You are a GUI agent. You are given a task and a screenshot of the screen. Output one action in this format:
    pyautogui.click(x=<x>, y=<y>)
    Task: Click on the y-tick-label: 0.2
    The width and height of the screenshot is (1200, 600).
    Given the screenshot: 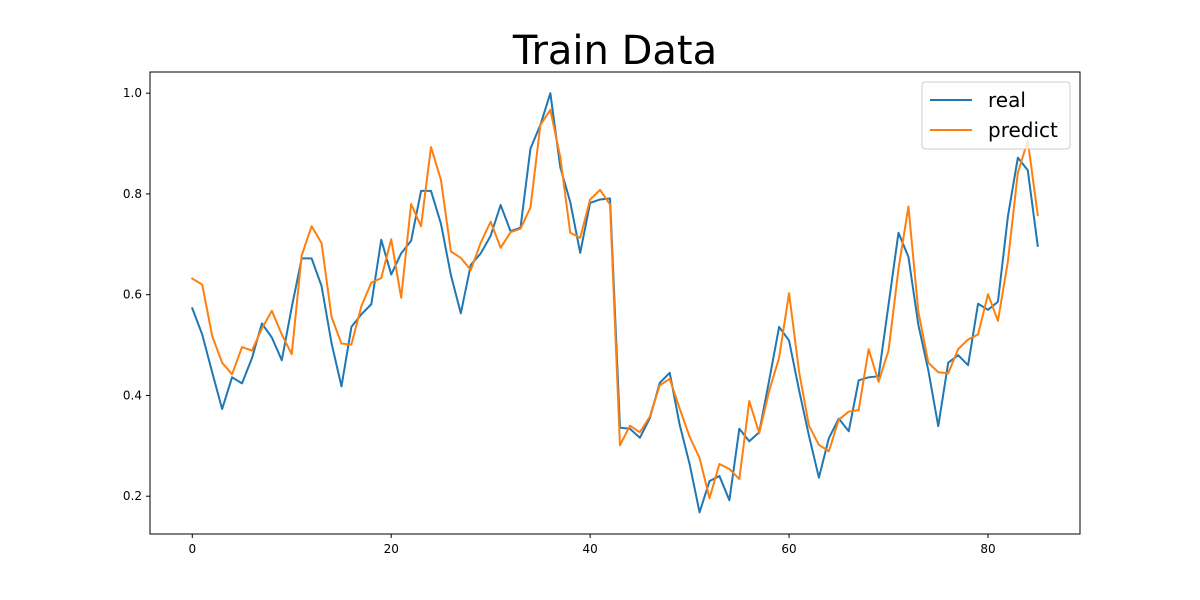 What is the action you would take?
    pyautogui.click(x=132, y=496)
    